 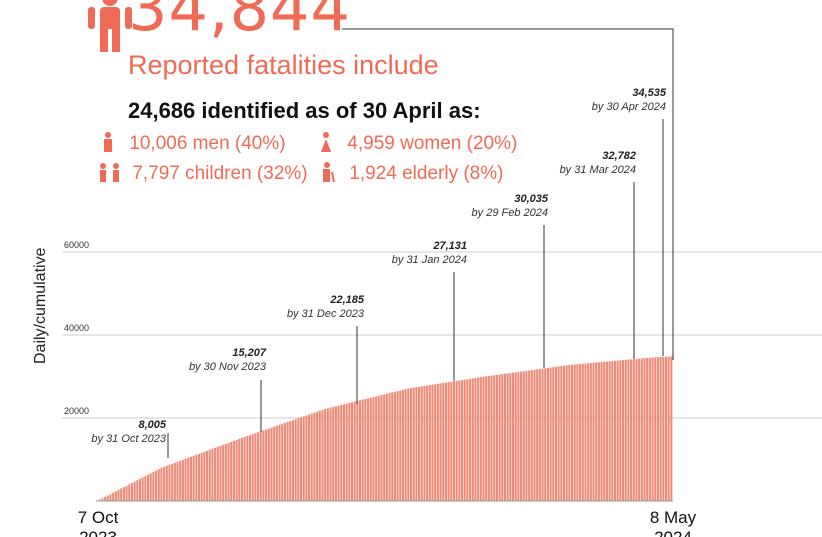 I want to click on annotation-label: by 31 Jan 2024, so click(x=429, y=260).